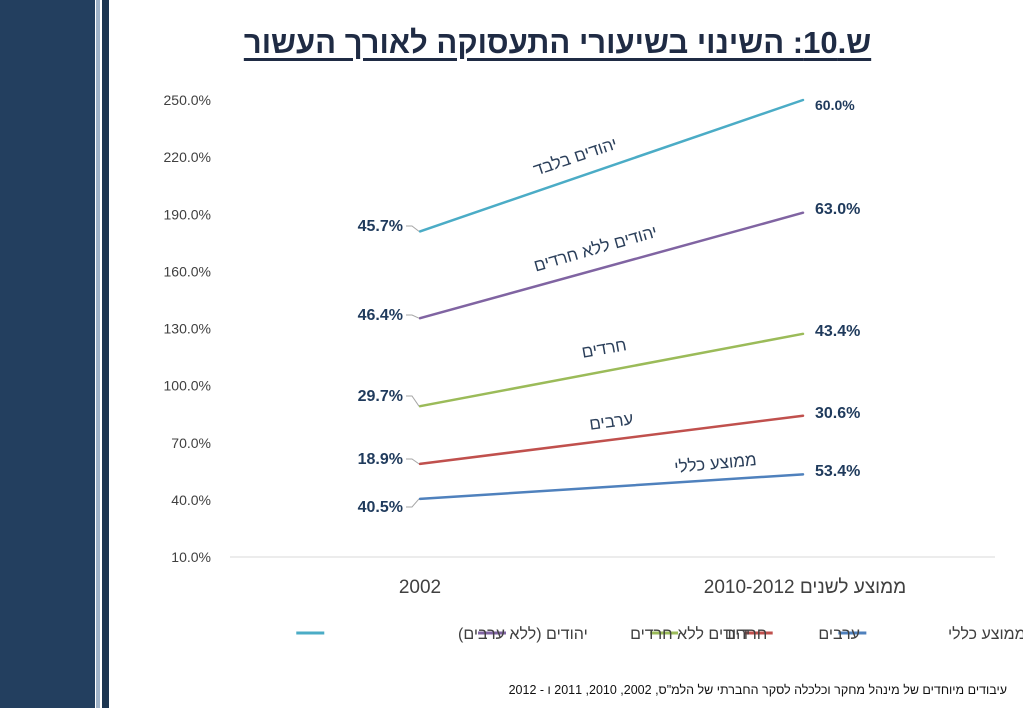 Image resolution: width=1023 pixels, height=708 pixels. What do you see at coordinates (557, 42) in the screenshot?
I see `page-title: ש.10: השינוי בשיעורי התעסוקה לאורך העשור` at bounding box center [557, 42].